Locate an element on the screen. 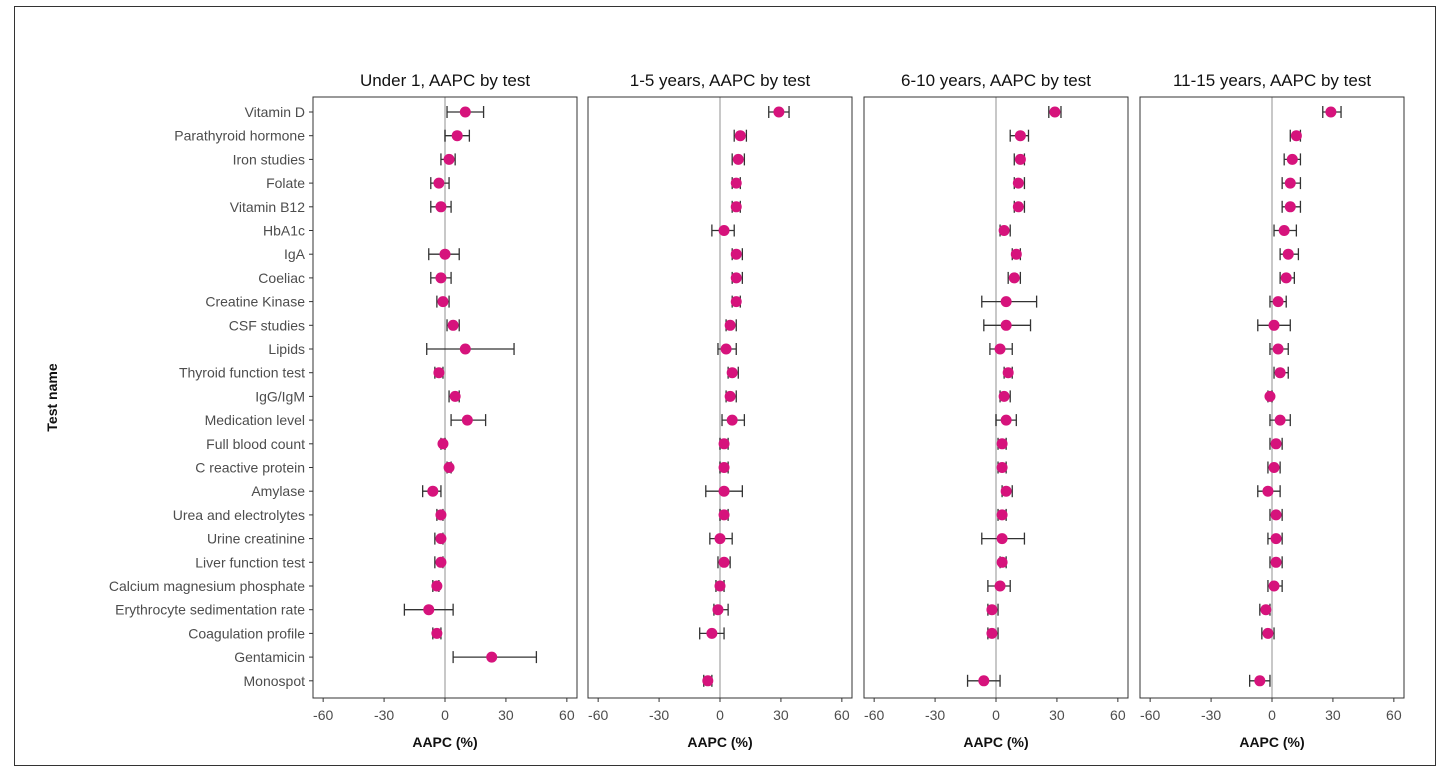  category-label: IgA is located at coordinates (295, 254).